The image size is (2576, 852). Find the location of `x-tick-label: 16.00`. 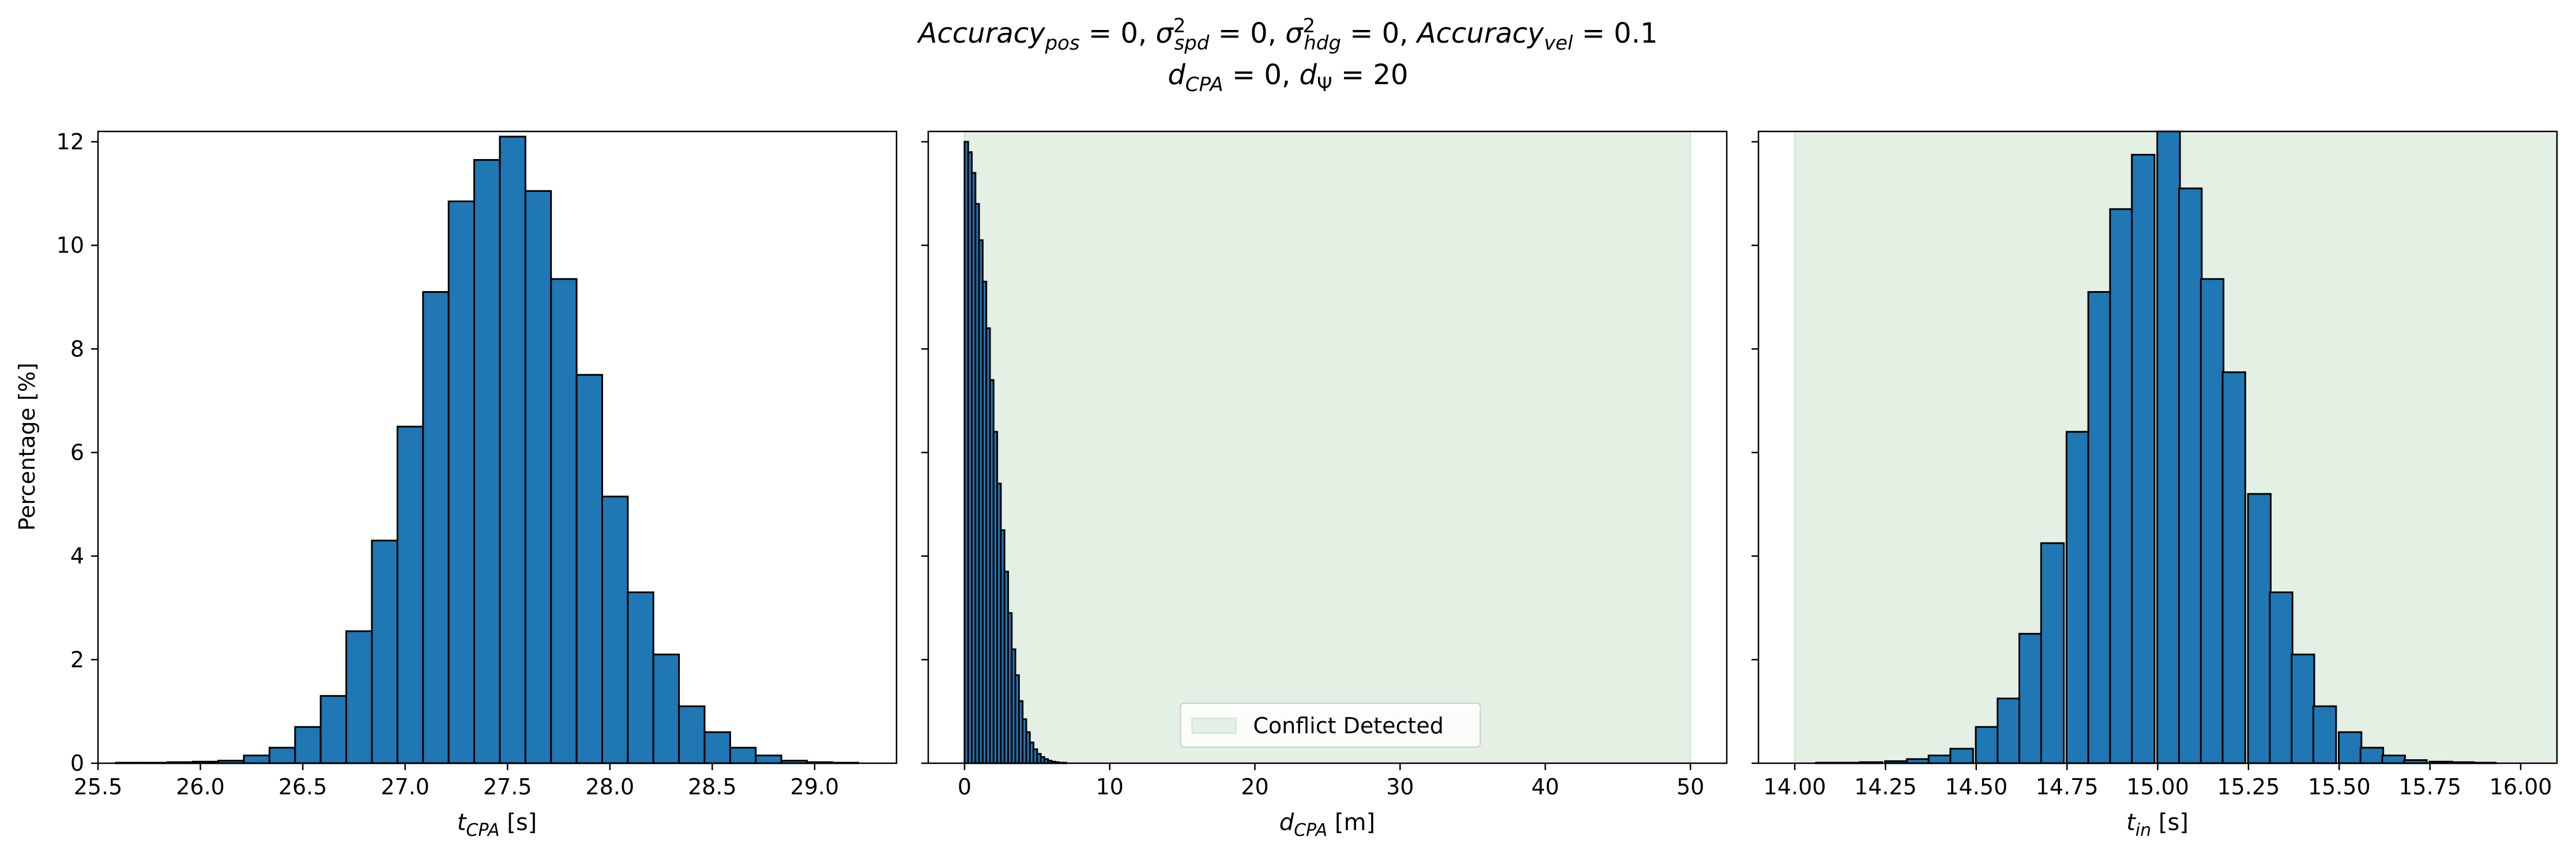

x-tick-label: 16.00 is located at coordinates (2521, 787).